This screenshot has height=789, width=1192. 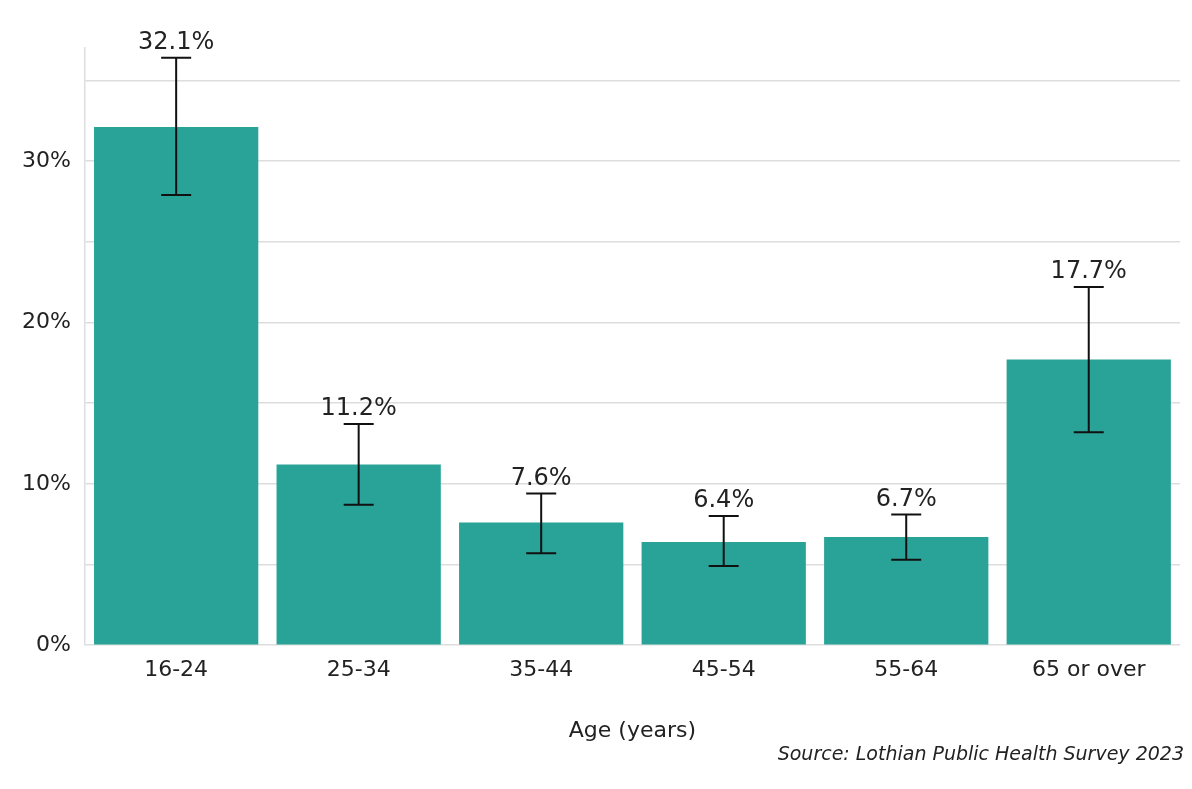 I want to click on y-tick-label: 0%, so click(x=53, y=643).